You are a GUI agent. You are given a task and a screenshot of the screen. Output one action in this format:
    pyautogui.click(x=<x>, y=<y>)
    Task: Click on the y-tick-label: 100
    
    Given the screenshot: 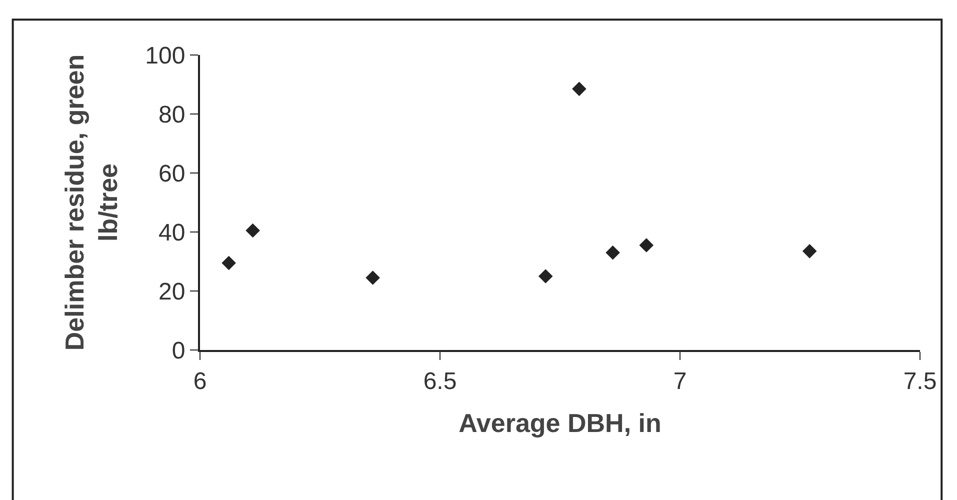 What is the action you would take?
    pyautogui.click(x=165, y=56)
    